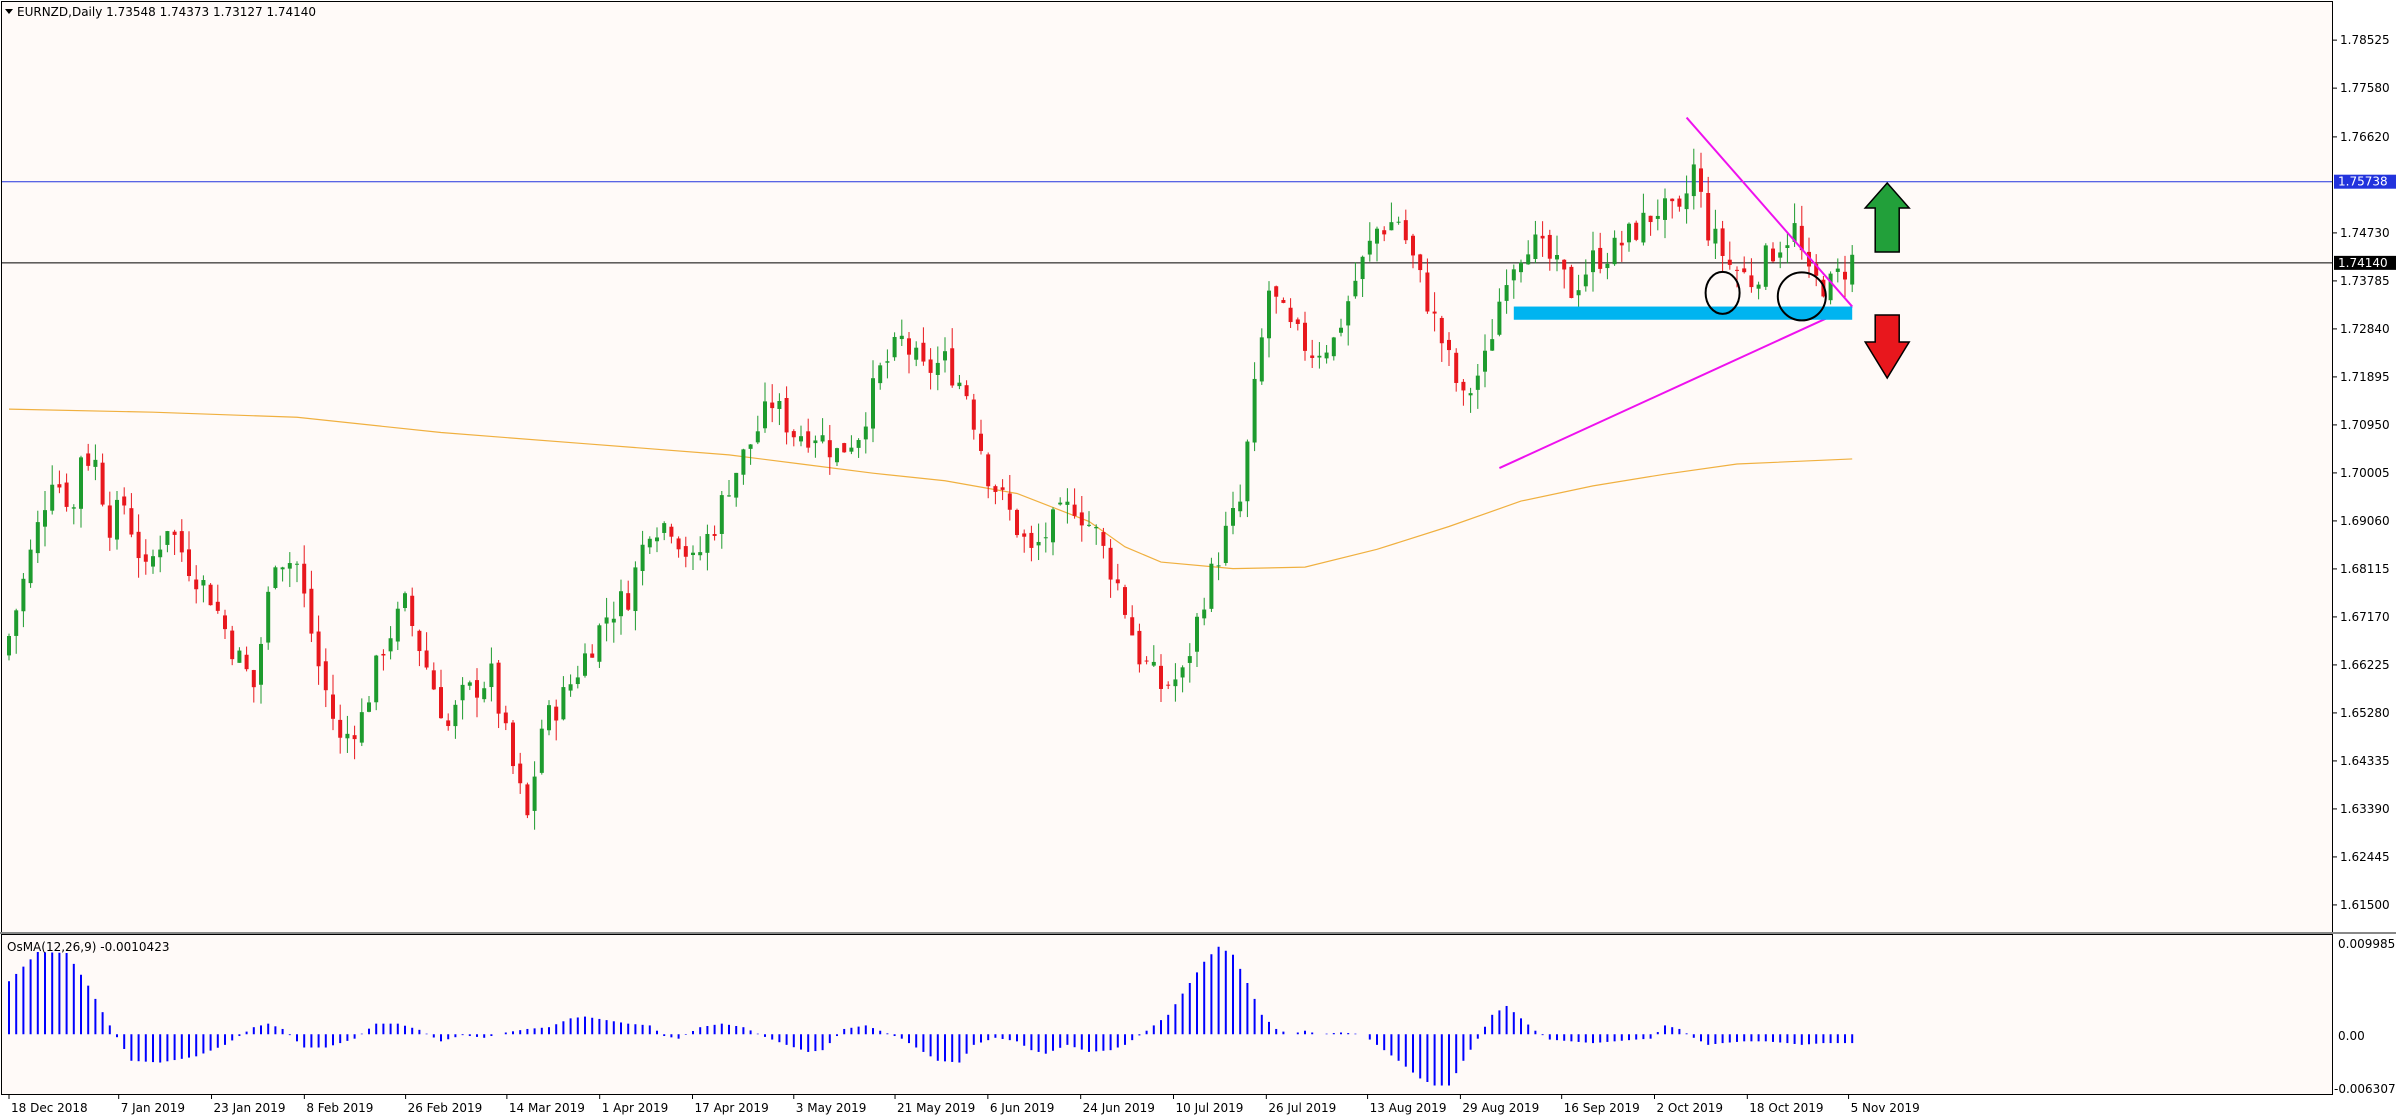 The height and width of the screenshot is (1120, 2396). I want to click on price-tick-label: 1.62445, so click(2365, 857).